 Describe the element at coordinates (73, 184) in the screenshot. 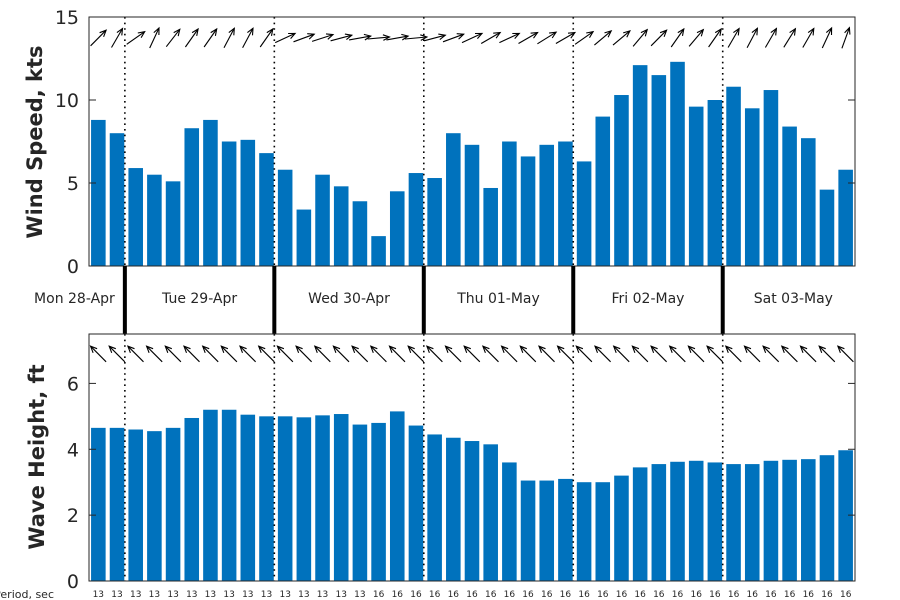

I see `wind-y-tick-label: 5` at that location.